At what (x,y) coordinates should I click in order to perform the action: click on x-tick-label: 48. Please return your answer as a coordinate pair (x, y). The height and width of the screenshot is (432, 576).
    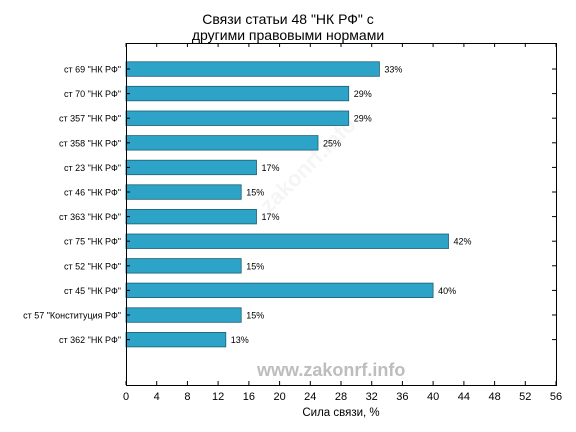
    Looking at the image, I should click on (494, 397).